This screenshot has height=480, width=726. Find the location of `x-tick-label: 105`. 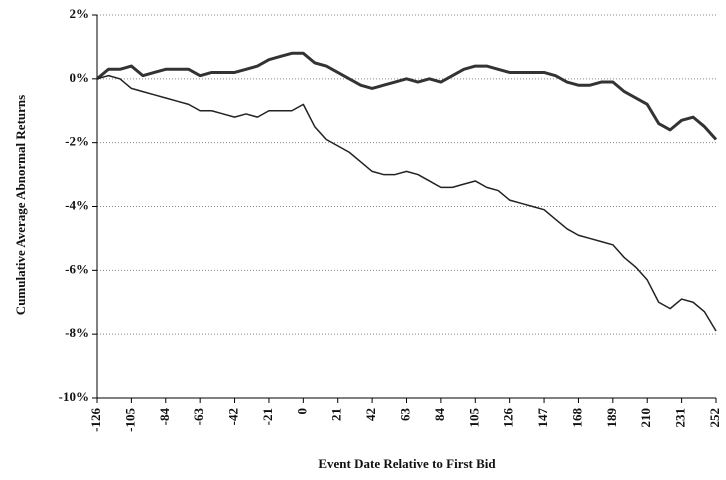

x-tick-label: 105 is located at coordinates (473, 418).